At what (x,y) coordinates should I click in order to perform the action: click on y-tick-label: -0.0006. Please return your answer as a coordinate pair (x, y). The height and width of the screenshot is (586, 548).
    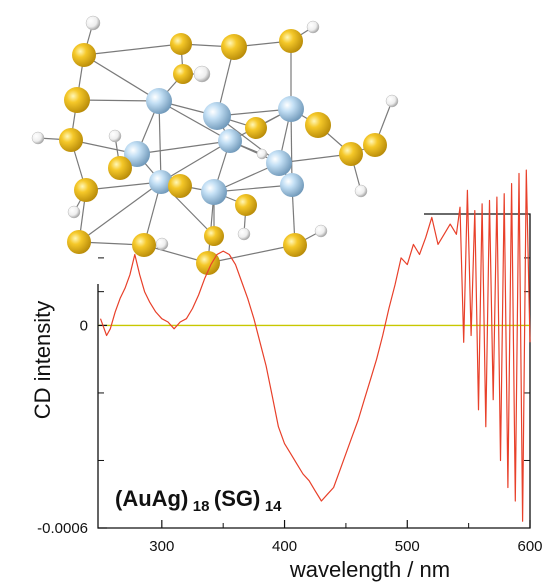
    Looking at the image, I should click on (62, 528).